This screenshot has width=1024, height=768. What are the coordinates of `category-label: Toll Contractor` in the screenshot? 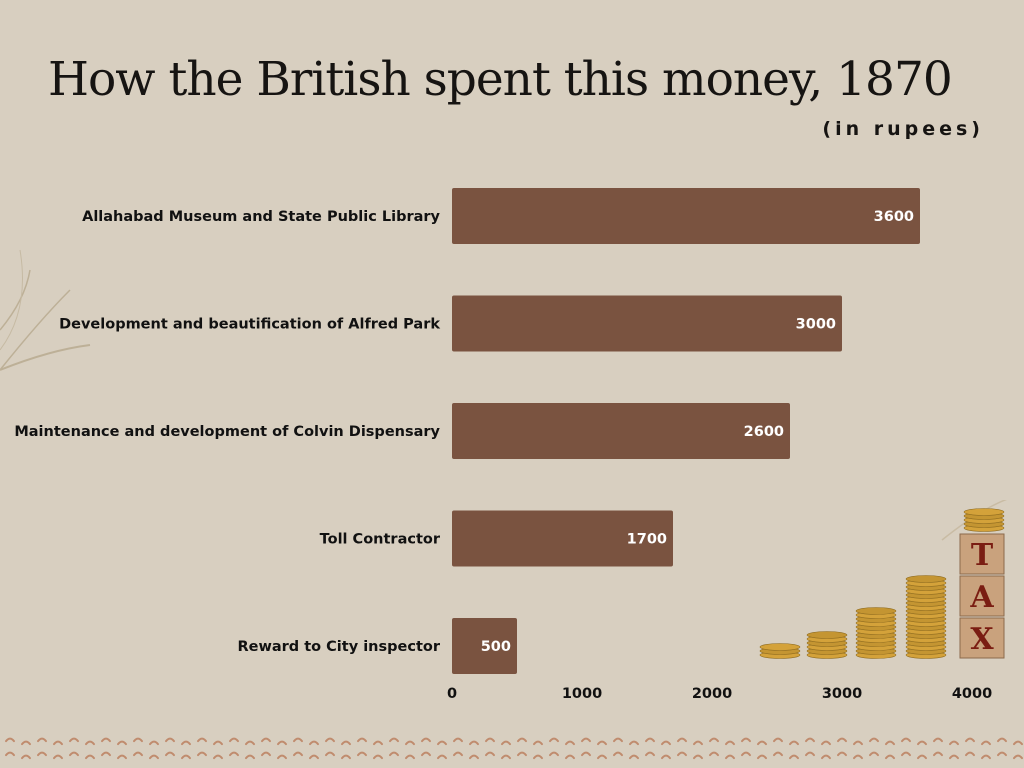 It's located at (380, 540).